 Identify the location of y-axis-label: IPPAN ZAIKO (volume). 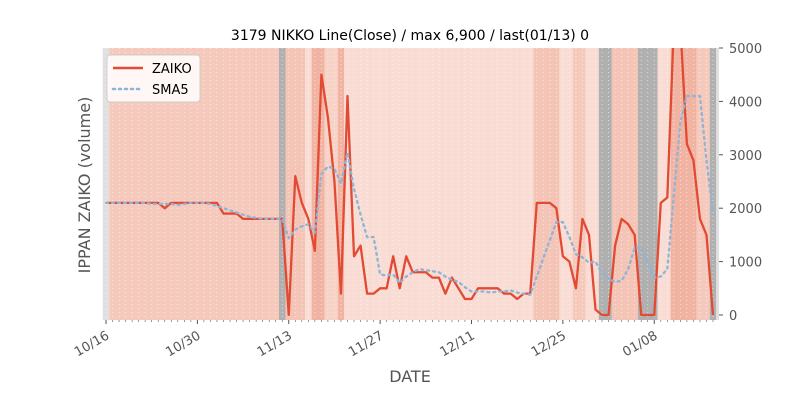
(84, 185).